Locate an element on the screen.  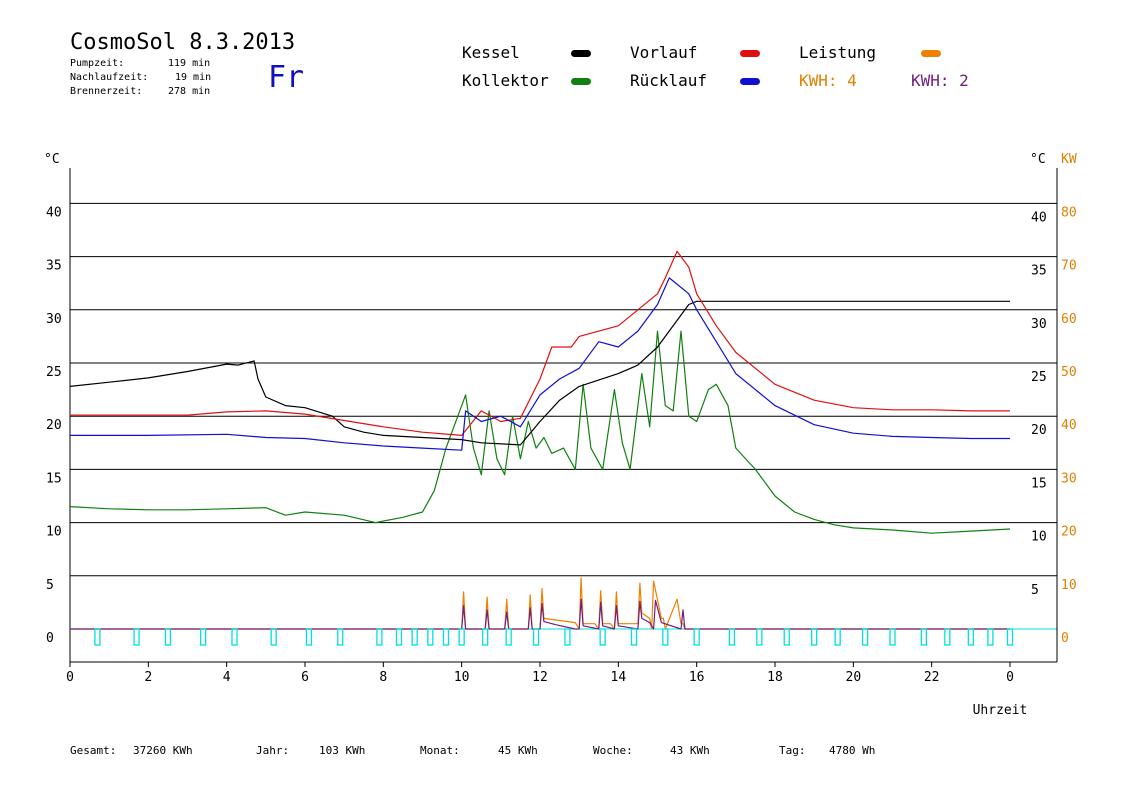
legend-kessel-label: Kessel is located at coordinates (491, 52).